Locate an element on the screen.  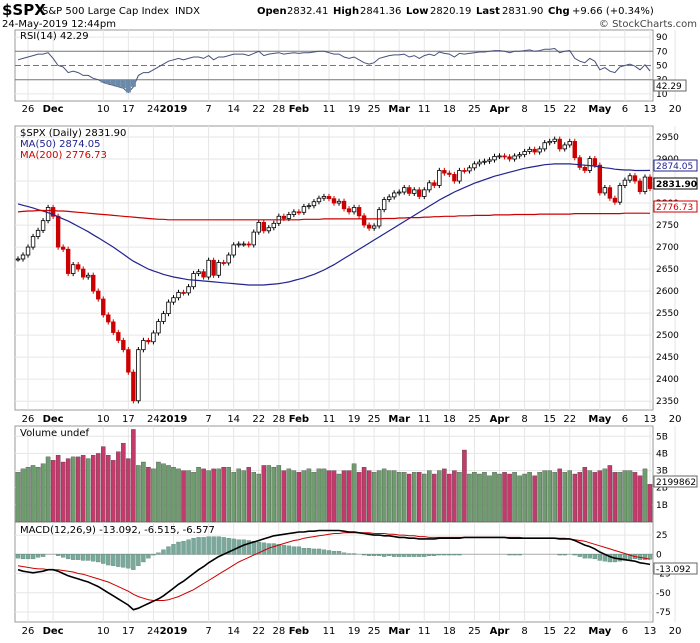
svg-text: 2199862 is located at coordinates (676, 483).